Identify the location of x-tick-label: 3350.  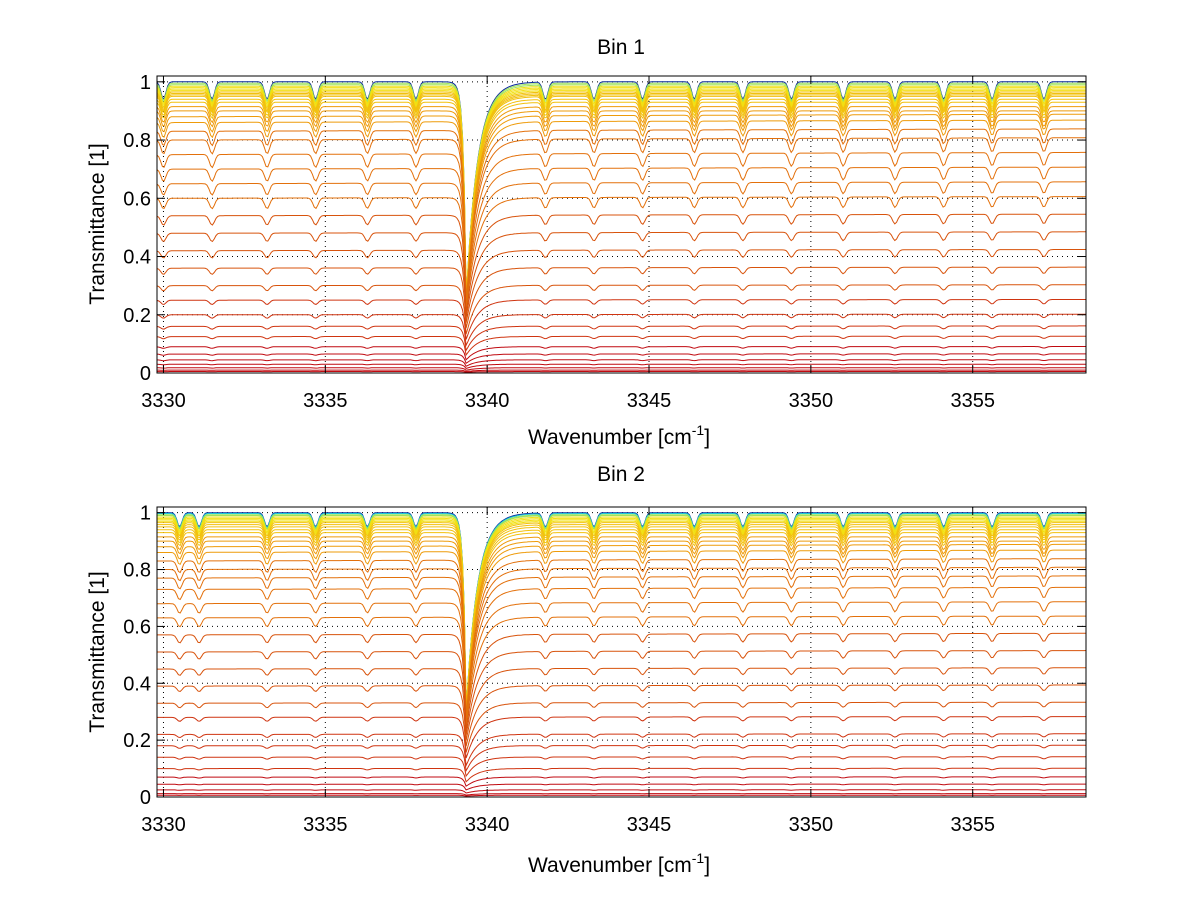
(811, 825).